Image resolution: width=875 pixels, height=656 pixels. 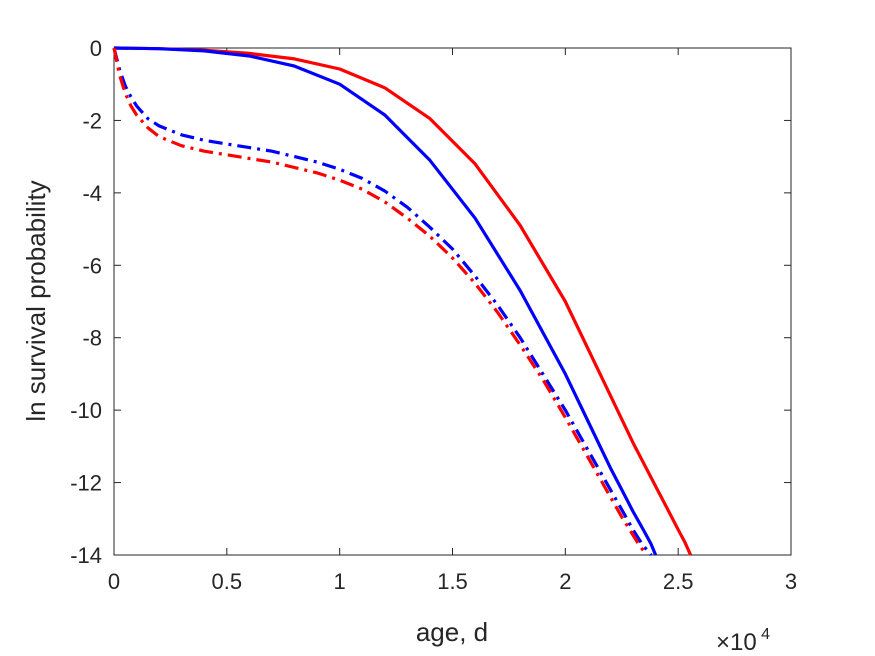 What do you see at coordinates (765, 634) in the screenshot?
I see `x-exponent-power: 4` at bounding box center [765, 634].